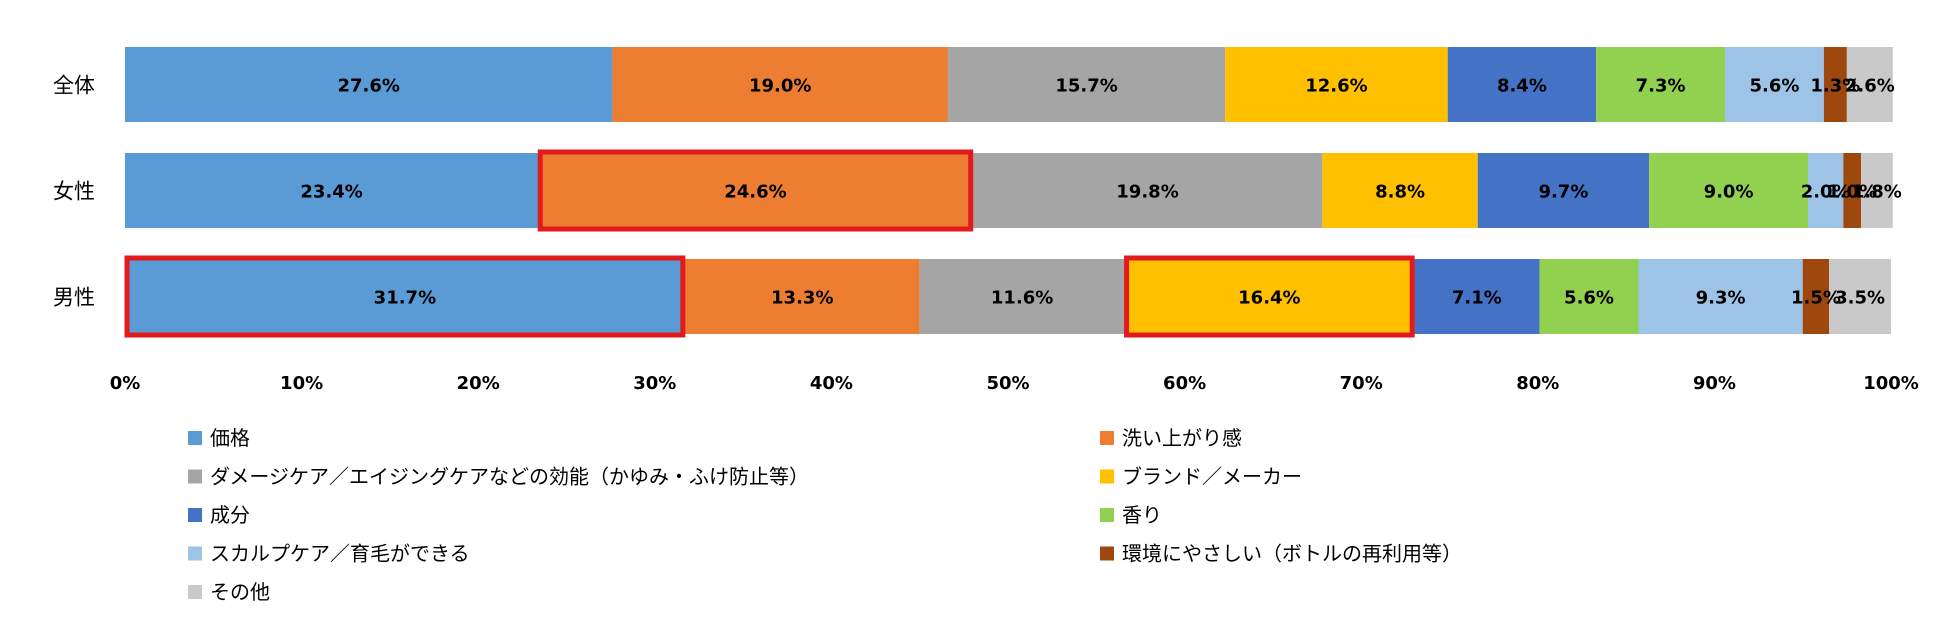  What do you see at coordinates (831, 383) in the screenshot?
I see `x-tick-label: 40%` at bounding box center [831, 383].